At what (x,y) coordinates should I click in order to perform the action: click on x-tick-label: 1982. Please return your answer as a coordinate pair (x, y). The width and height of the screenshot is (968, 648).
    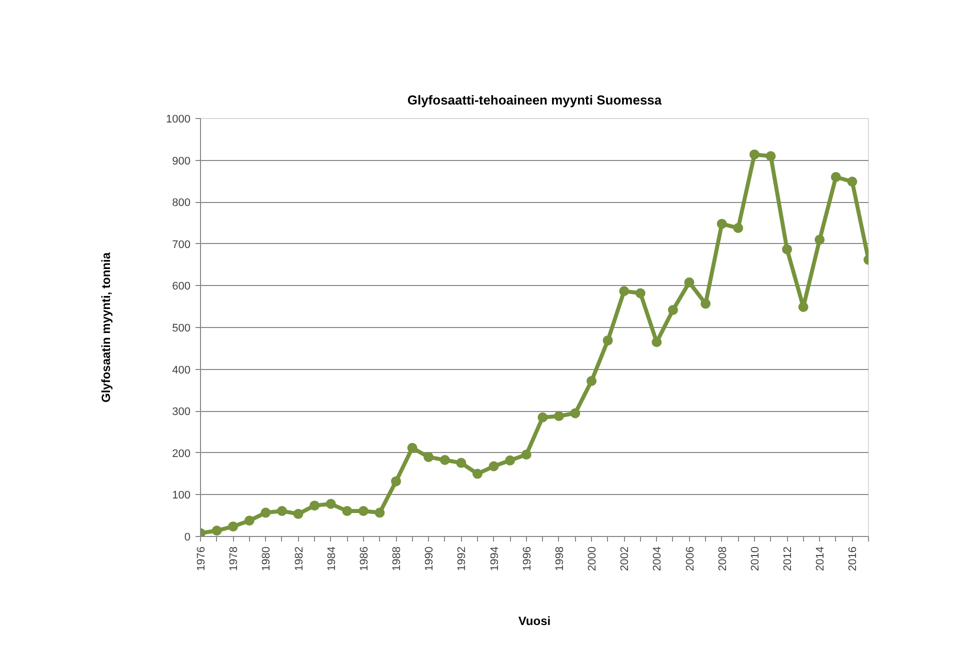
    Looking at the image, I should click on (299, 558).